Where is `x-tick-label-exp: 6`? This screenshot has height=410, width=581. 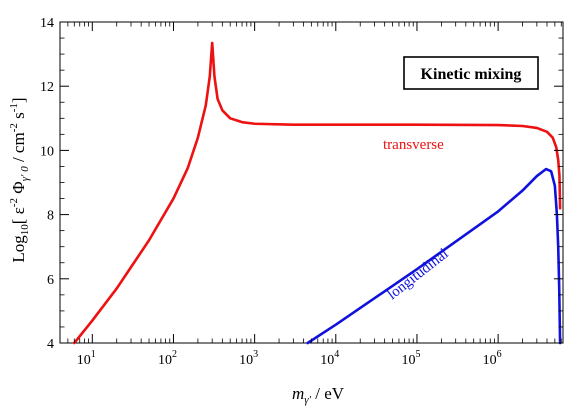 x-tick-label-exp: 6 is located at coordinates (499, 354).